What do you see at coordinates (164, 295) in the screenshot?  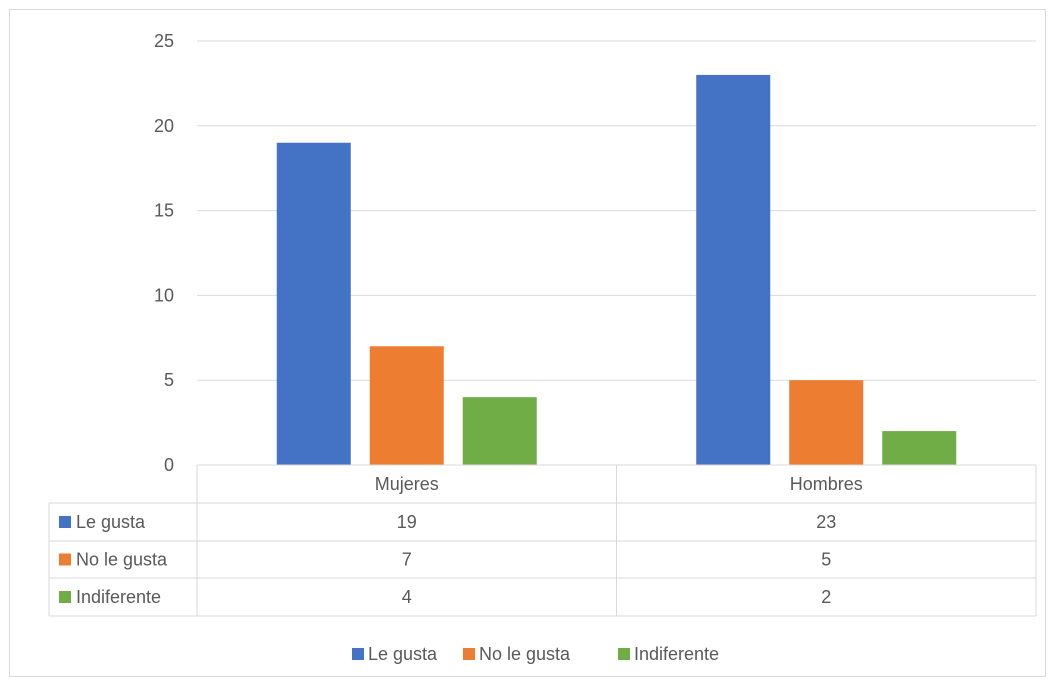 I see `y-tick-label: 10` at bounding box center [164, 295].